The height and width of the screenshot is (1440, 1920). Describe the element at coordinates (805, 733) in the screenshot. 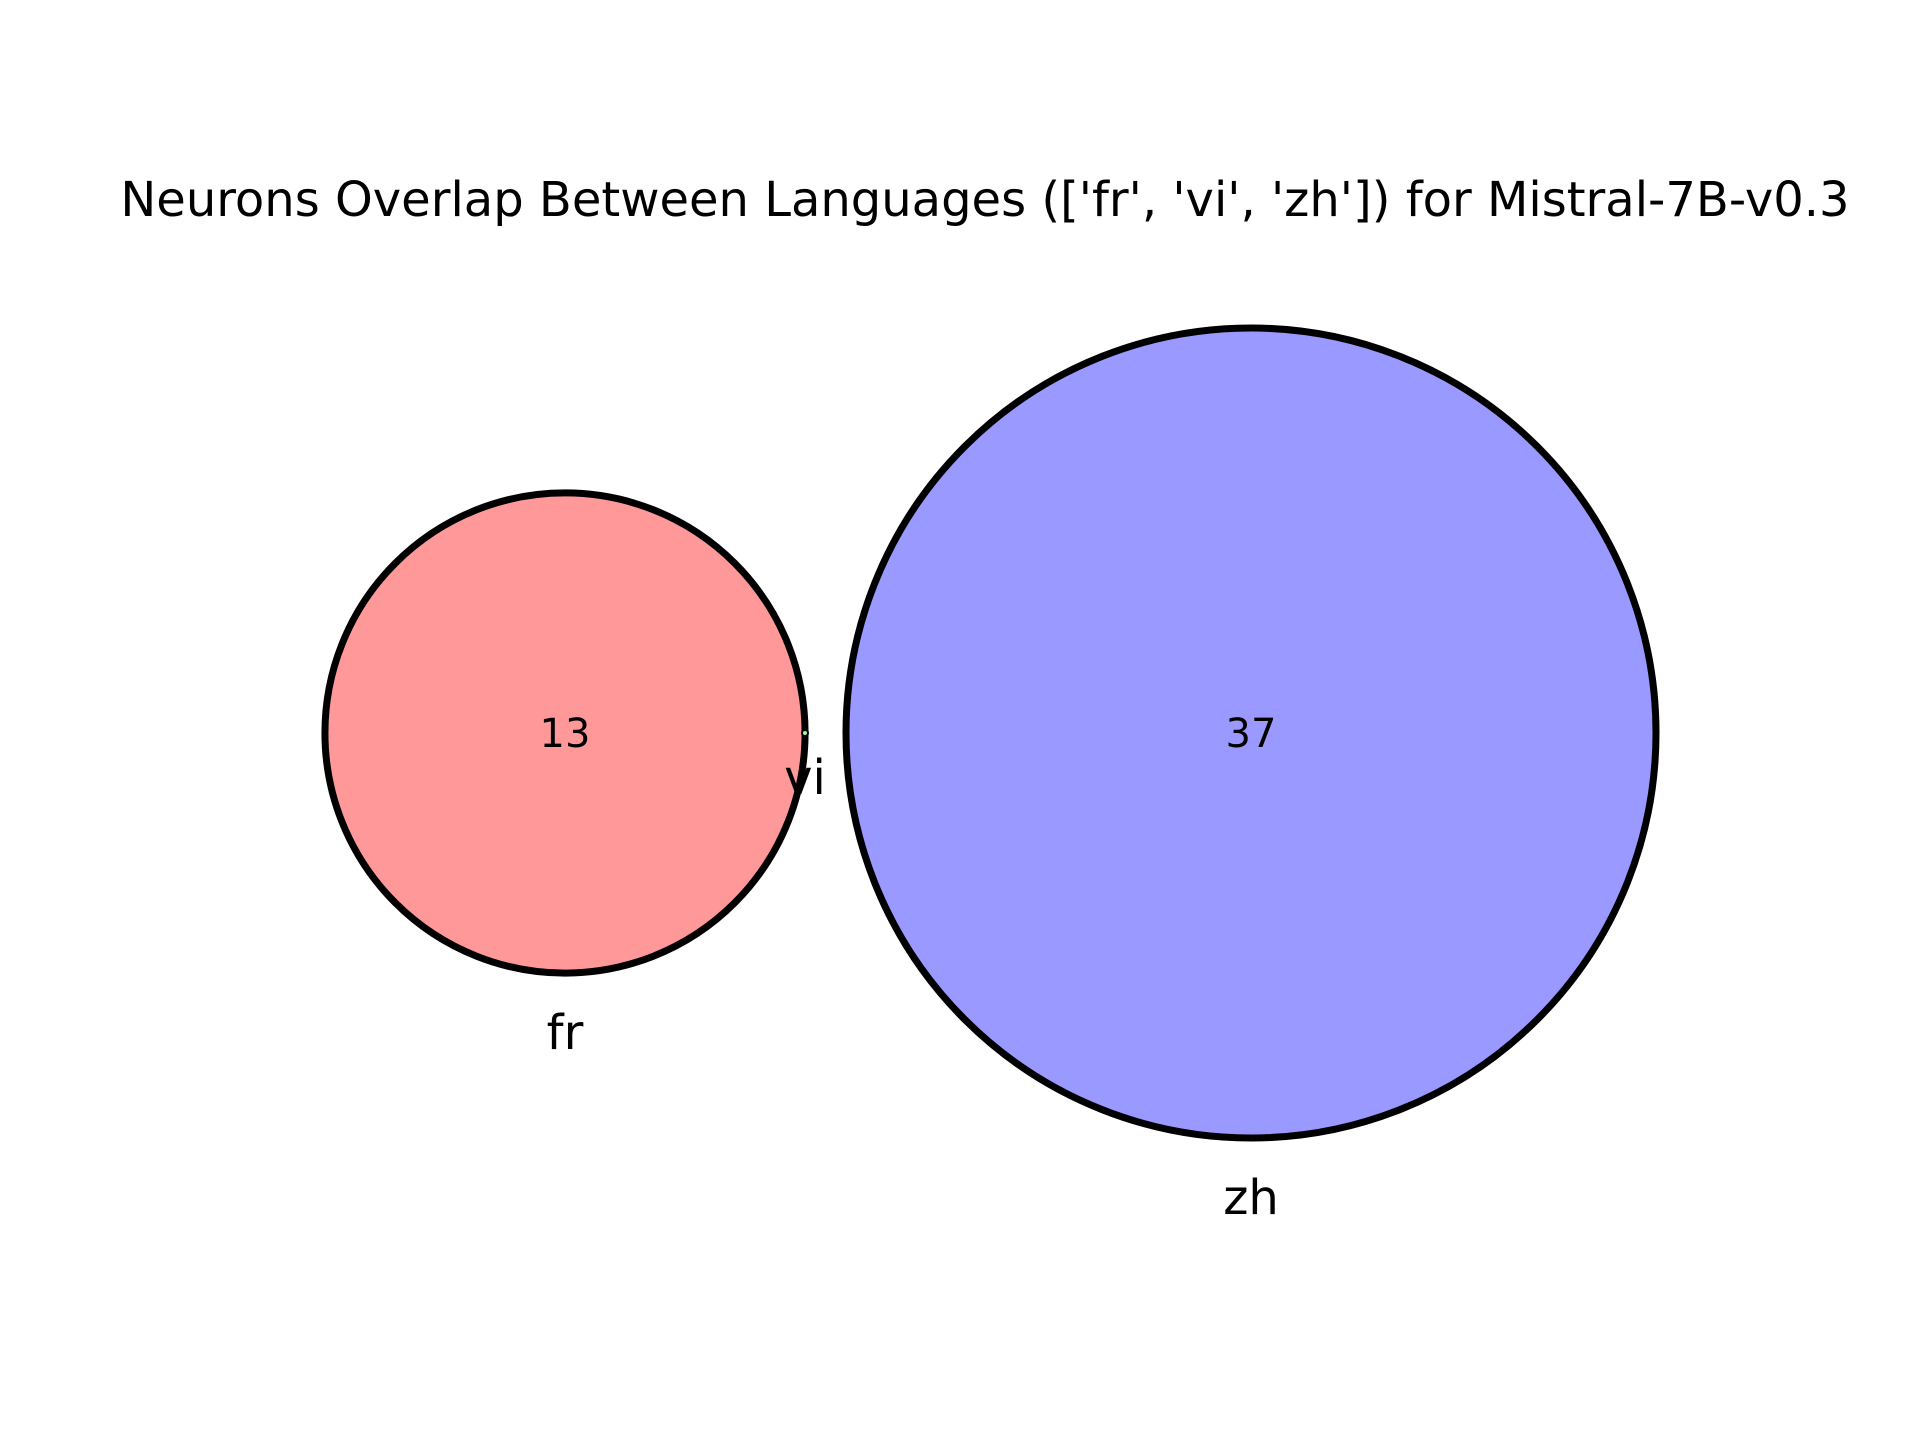

I see `venn-circle-vi` at that location.